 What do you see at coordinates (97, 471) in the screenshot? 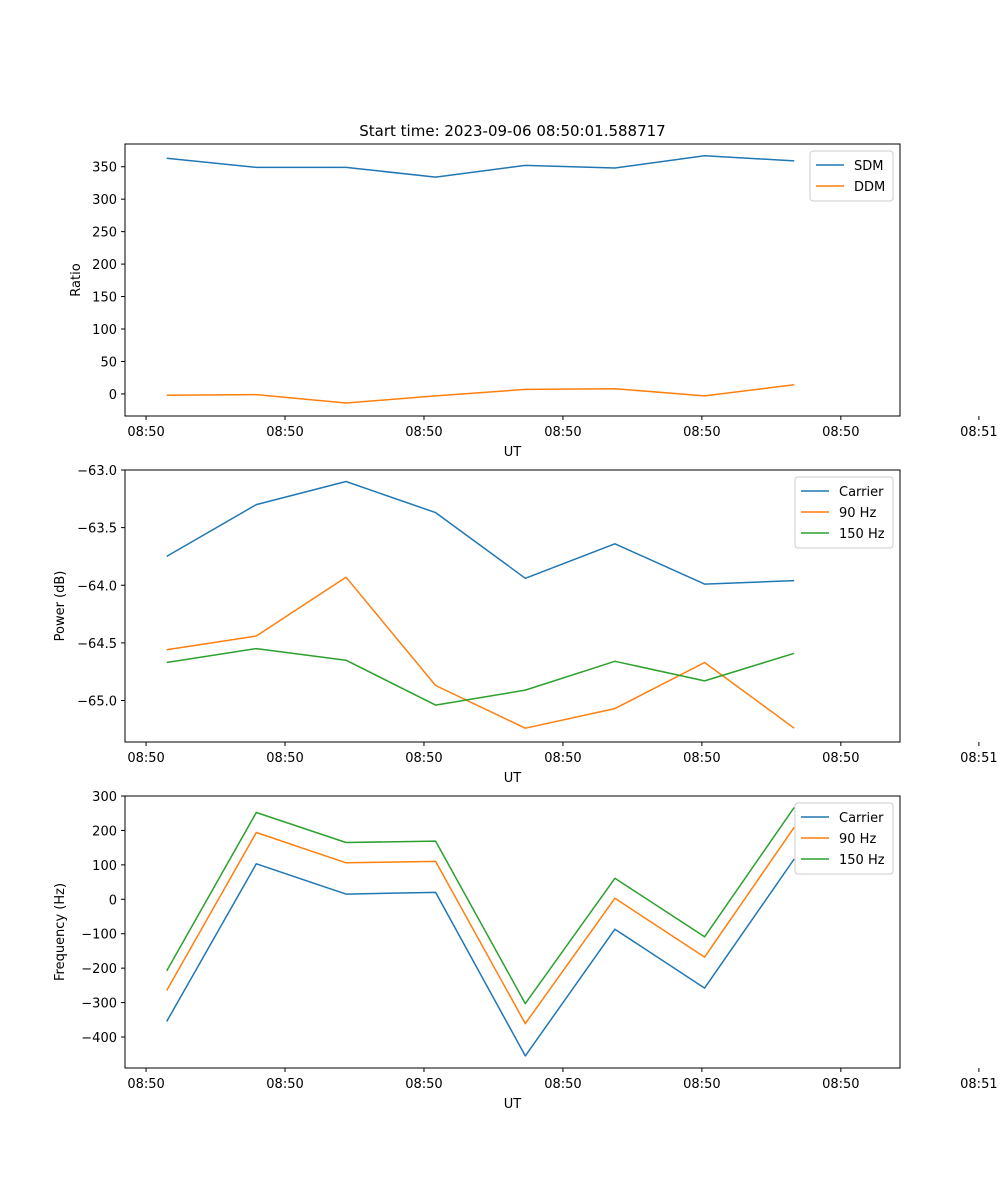
I see `y-tick-label: −63.0` at bounding box center [97, 471].